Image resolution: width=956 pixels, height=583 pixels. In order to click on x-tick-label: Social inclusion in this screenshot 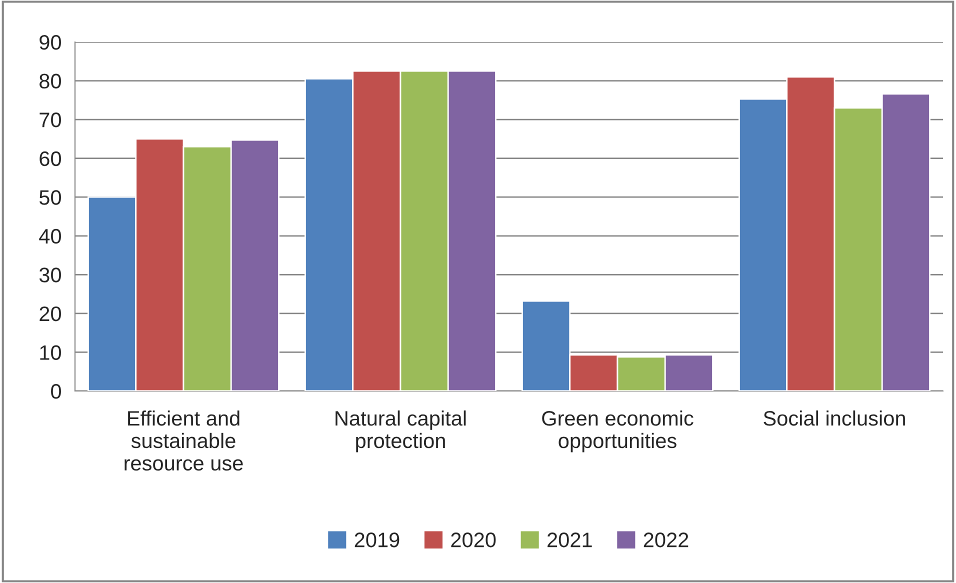, I will do `click(834, 418)`.